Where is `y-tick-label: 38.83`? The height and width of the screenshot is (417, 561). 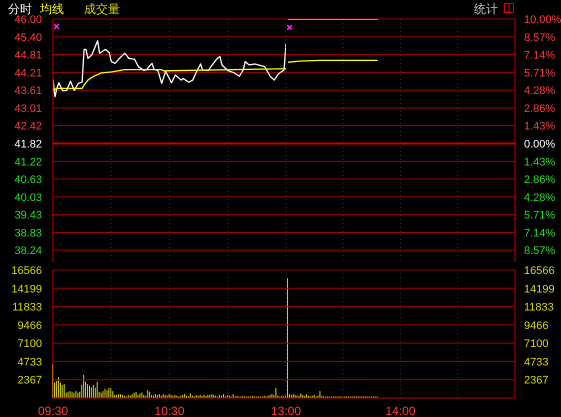 y-tick-label: 38.83 is located at coordinates (28, 234).